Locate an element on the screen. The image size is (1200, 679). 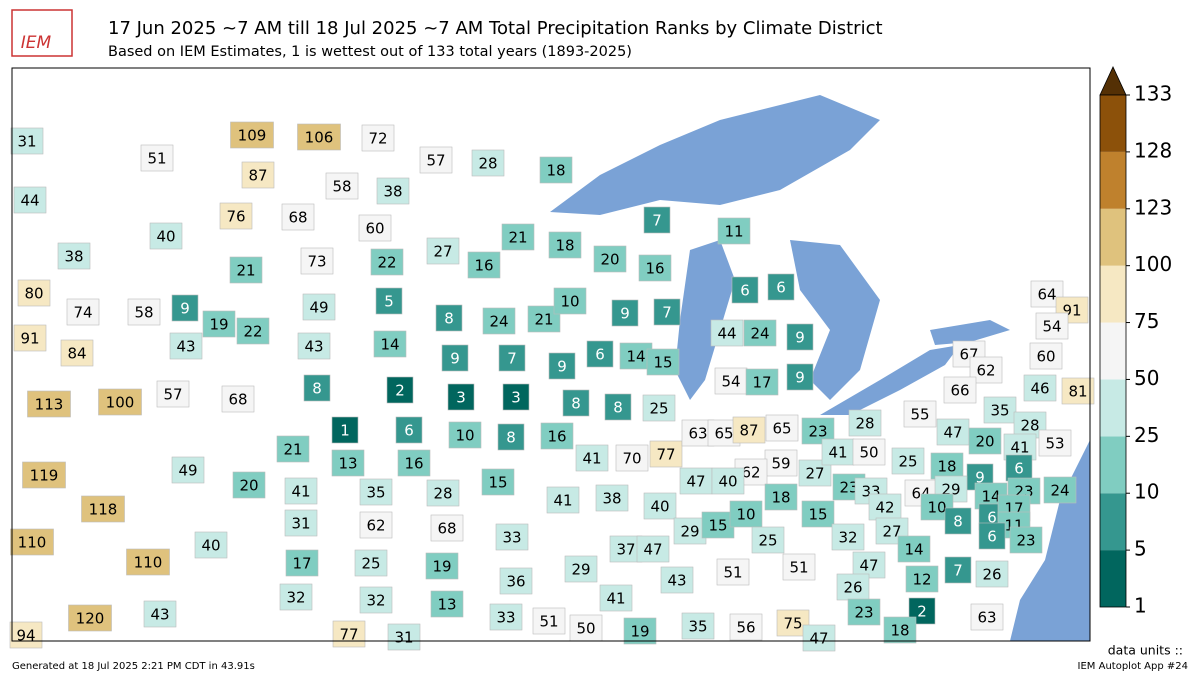
district-rank: 24 is located at coordinates (498, 322).